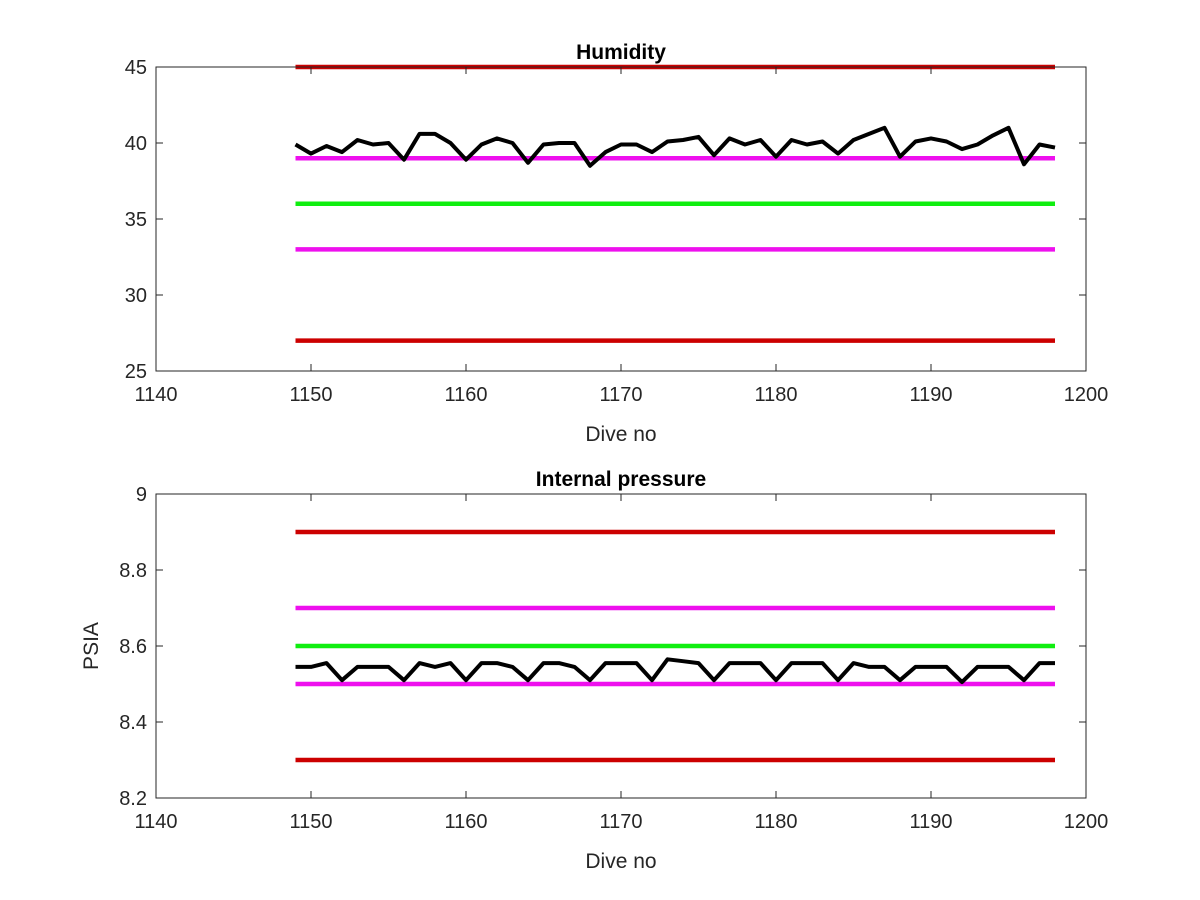  Describe the element at coordinates (620, 434) in the screenshot. I see `humidity-x-axis-label: Dive no` at that location.